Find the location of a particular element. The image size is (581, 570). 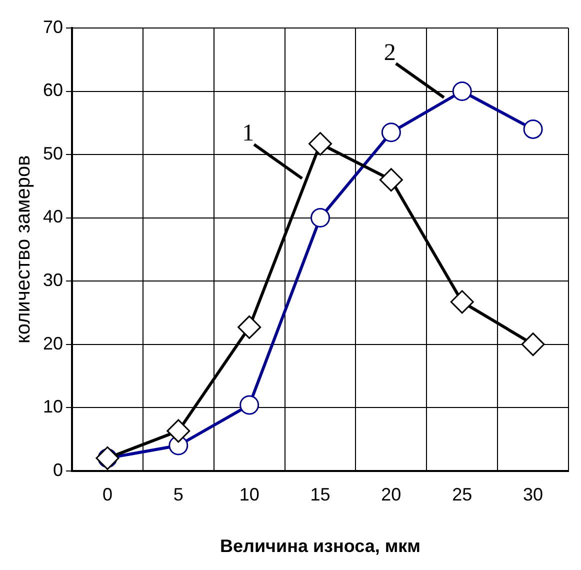

x-axis-title: Величина износа, мкм is located at coordinates (320, 546).